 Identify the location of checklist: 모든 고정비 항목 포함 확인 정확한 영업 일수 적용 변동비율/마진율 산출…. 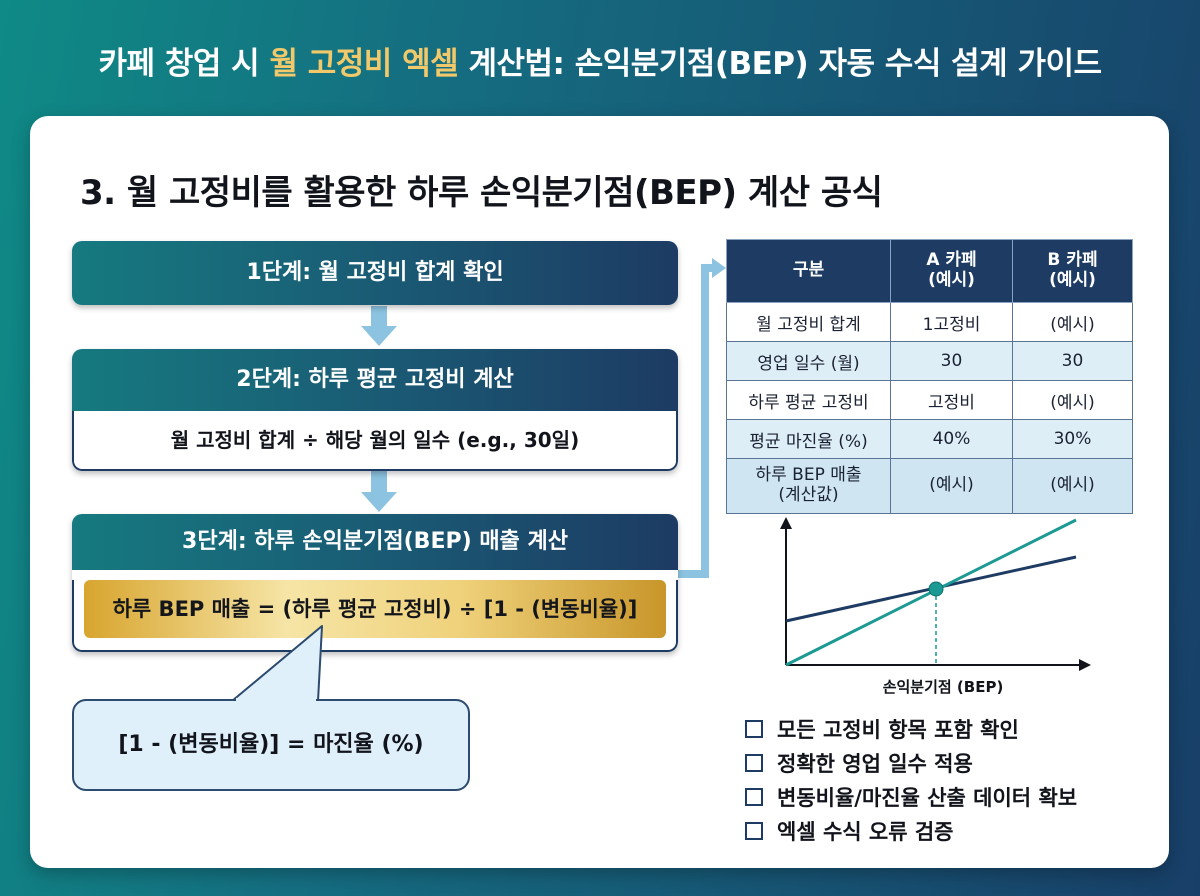
(911, 780).